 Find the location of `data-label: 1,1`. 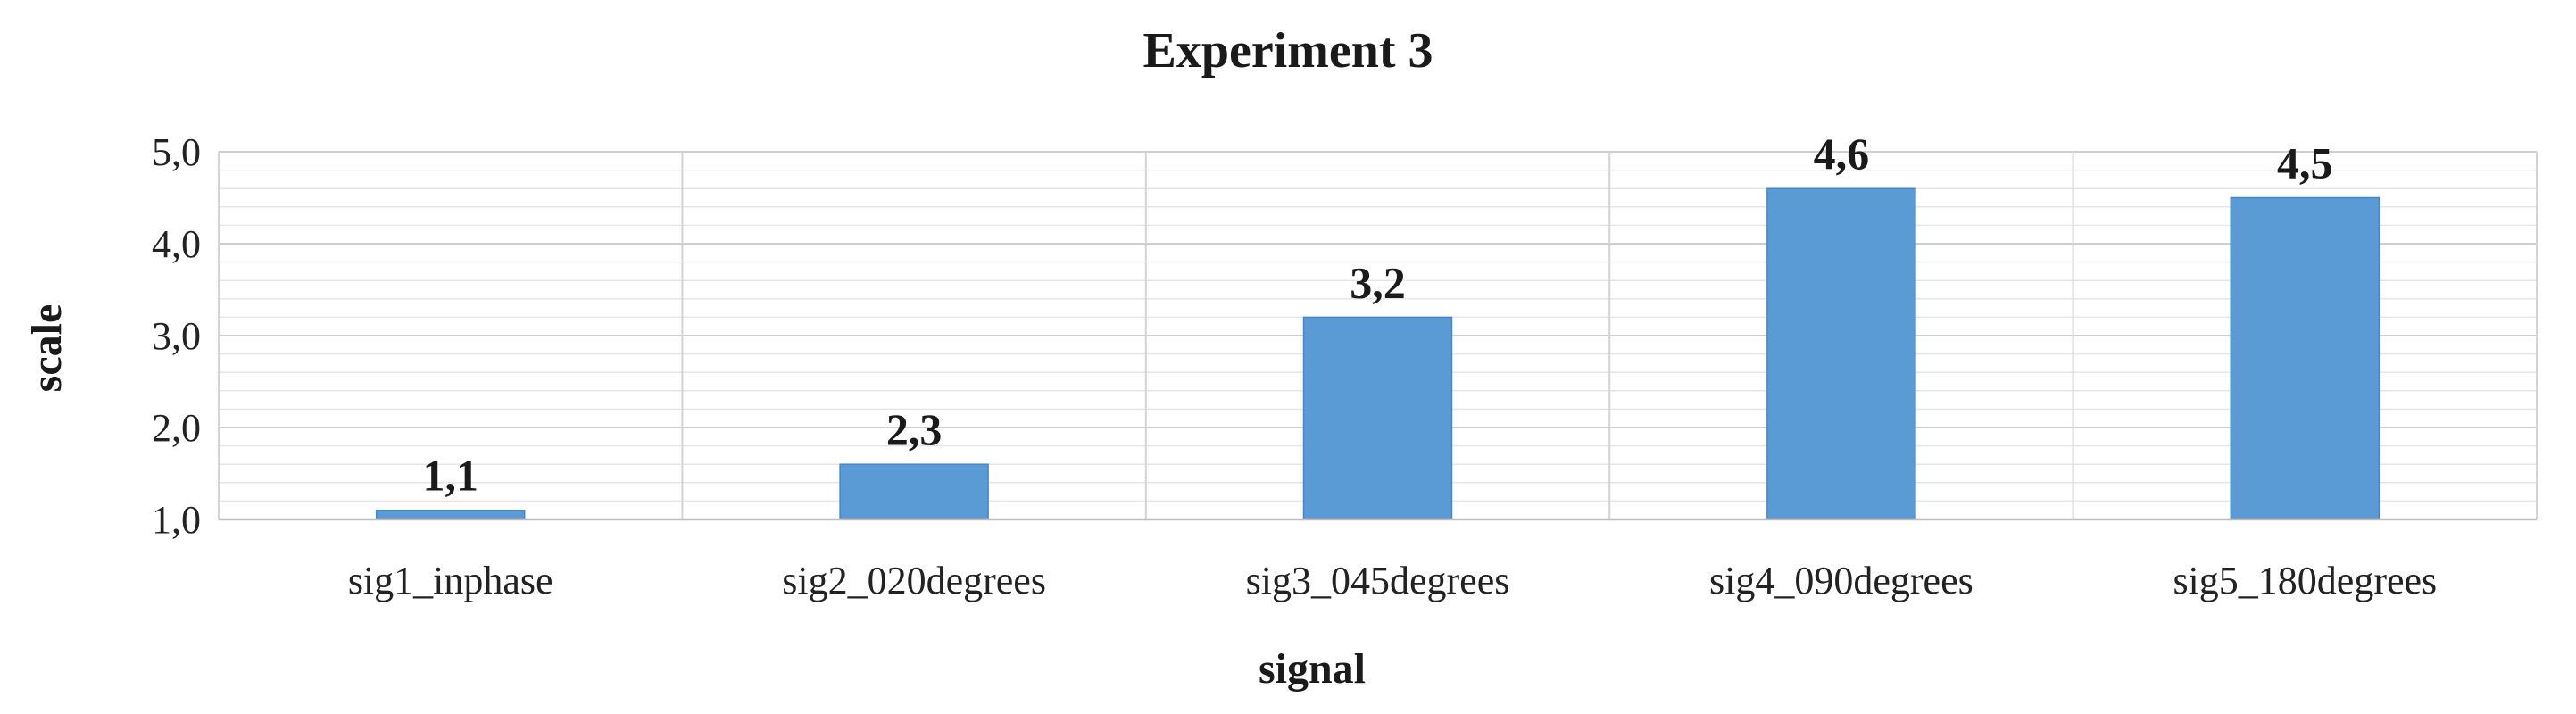

data-label: 1,1 is located at coordinates (450, 476).